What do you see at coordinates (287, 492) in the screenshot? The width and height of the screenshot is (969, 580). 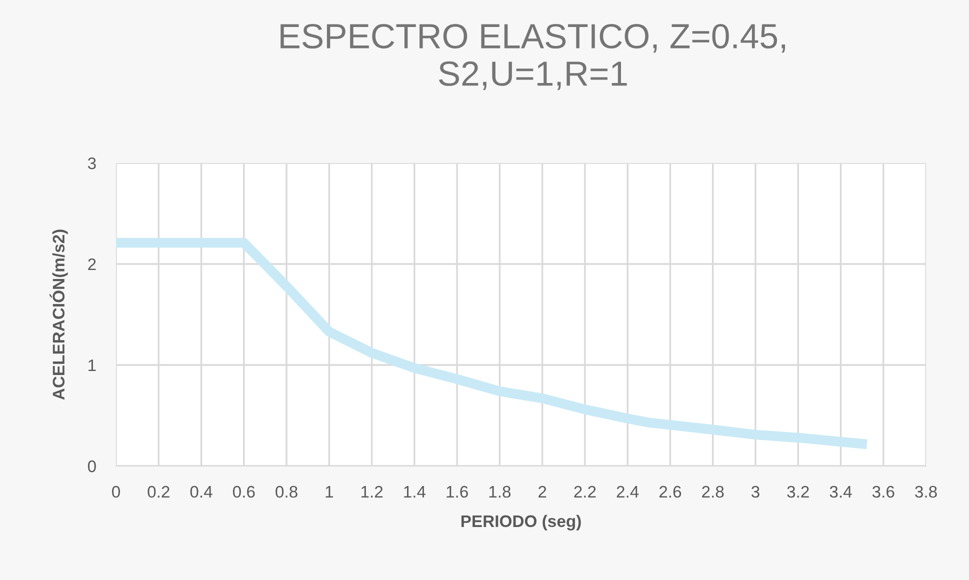 I see `x-tick-label: 0.8` at bounding box center [287, 492].